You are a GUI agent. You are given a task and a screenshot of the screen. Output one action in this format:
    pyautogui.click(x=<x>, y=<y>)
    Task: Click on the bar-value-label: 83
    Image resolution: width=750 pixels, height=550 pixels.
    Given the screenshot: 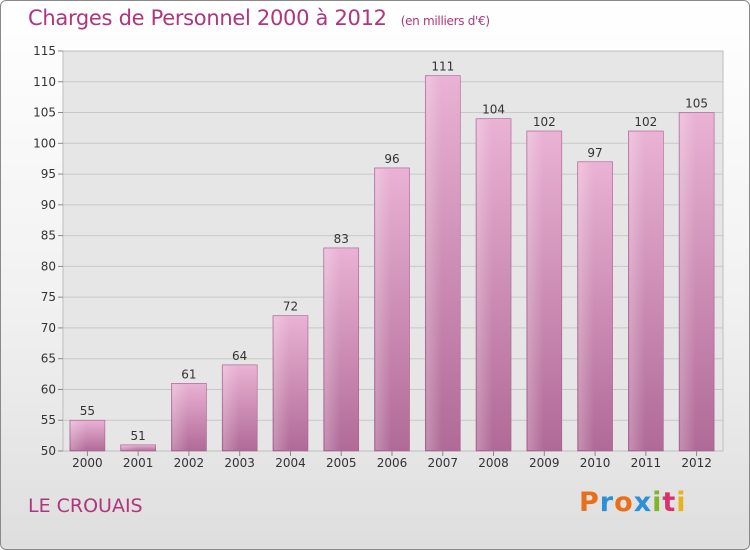 What is the action you would take?
    pyautogui.click(x=341, y=239)
    